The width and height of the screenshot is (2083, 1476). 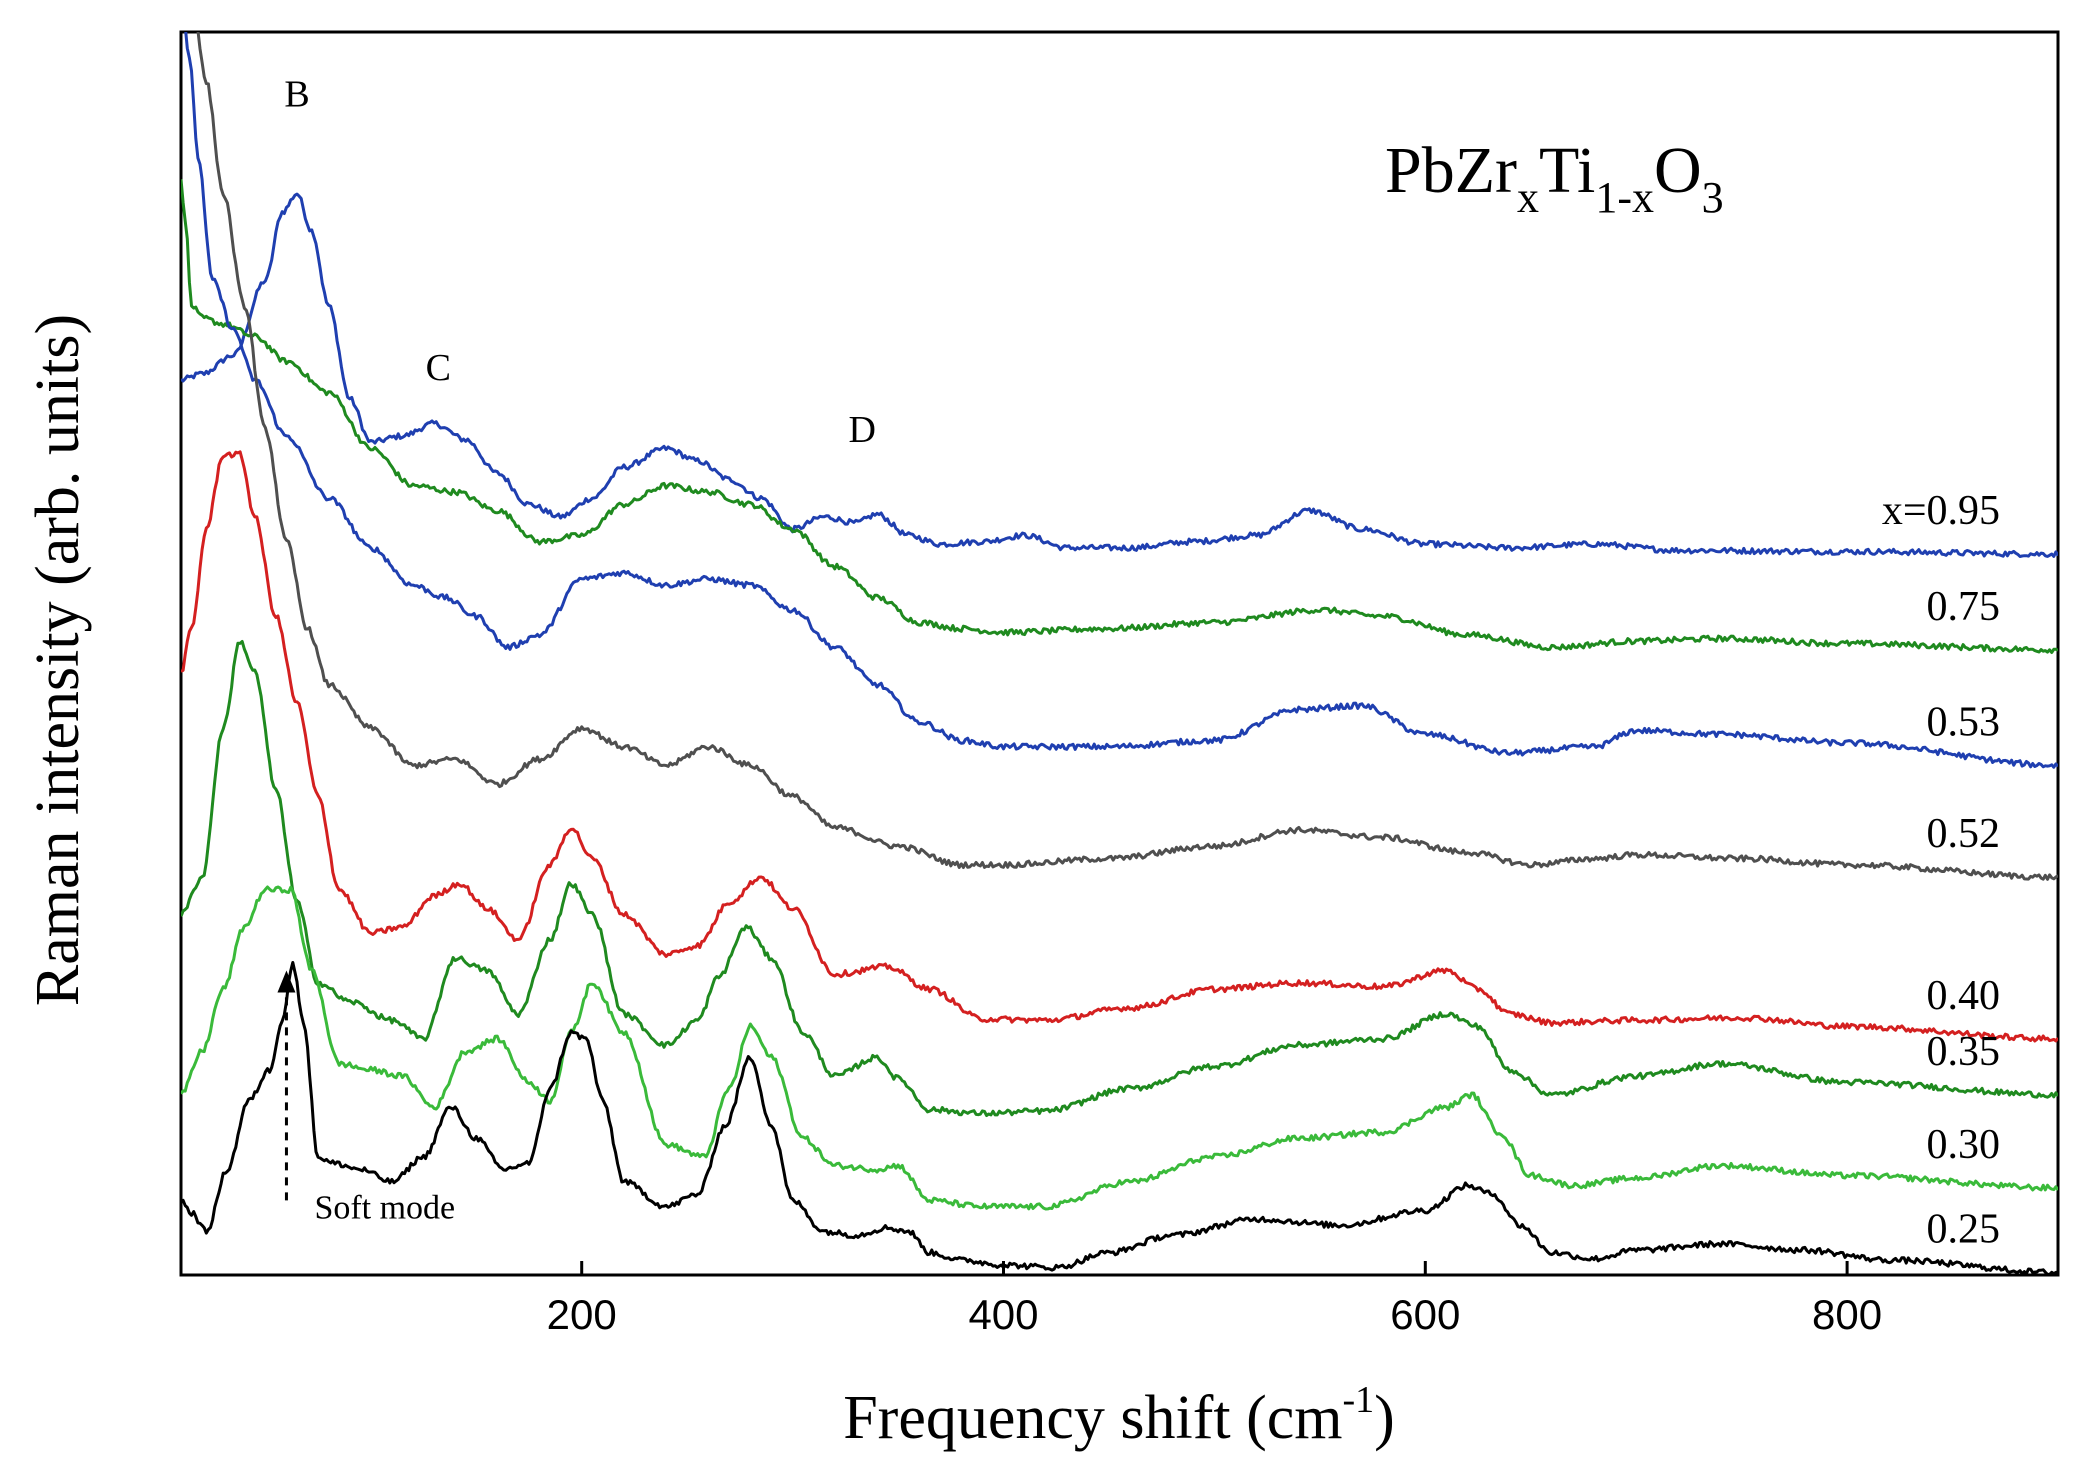 I want to click on series-labels: x=0.95 0.75 0.53 0.52 0.40 0.35 0.30 0.25, so click(x=1941, y=870).